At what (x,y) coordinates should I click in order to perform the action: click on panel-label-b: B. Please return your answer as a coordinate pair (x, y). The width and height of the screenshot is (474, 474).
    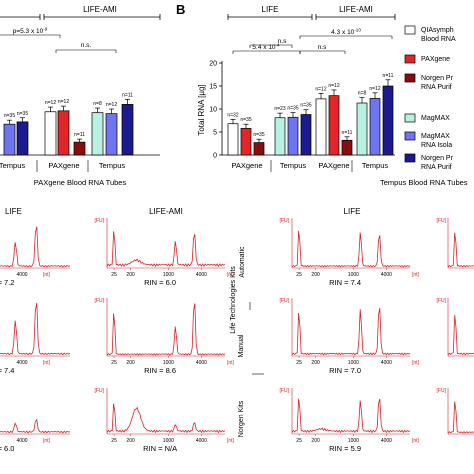
    Looking at the image, I should click on (180, 9).